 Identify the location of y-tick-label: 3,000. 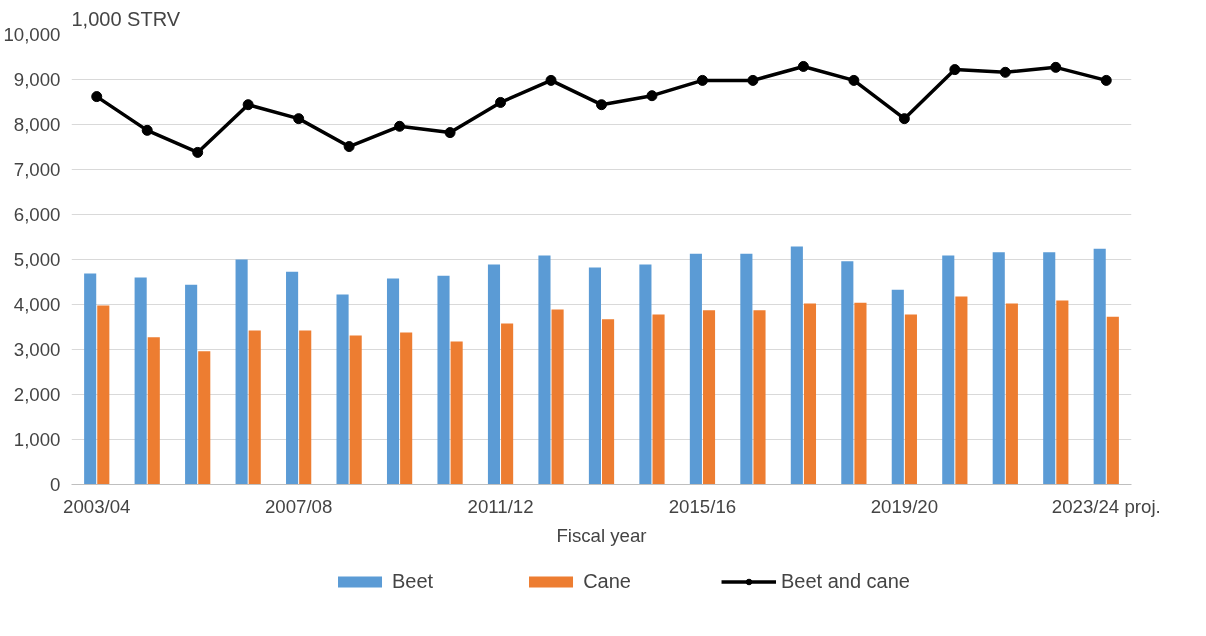
(37, 349).